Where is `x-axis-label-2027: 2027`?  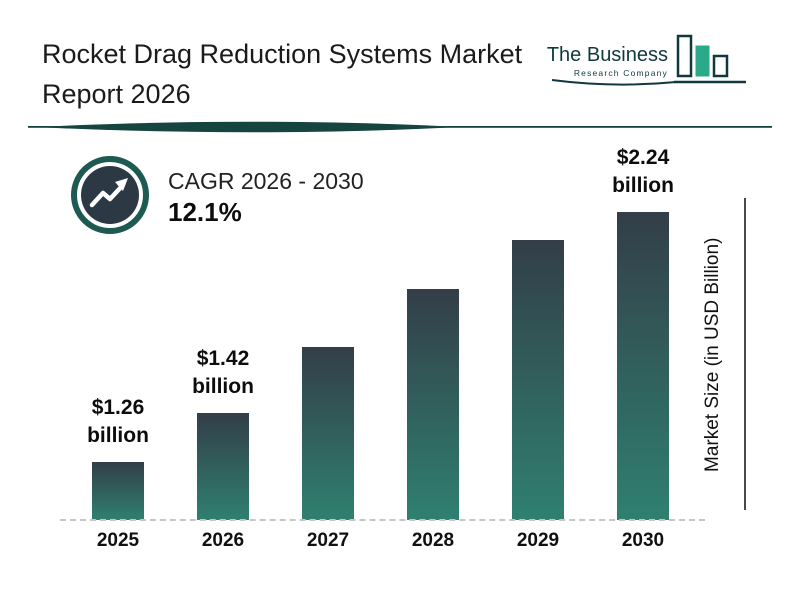 x-axis-label-2027: 2027 is located at coordinates (328, 540).